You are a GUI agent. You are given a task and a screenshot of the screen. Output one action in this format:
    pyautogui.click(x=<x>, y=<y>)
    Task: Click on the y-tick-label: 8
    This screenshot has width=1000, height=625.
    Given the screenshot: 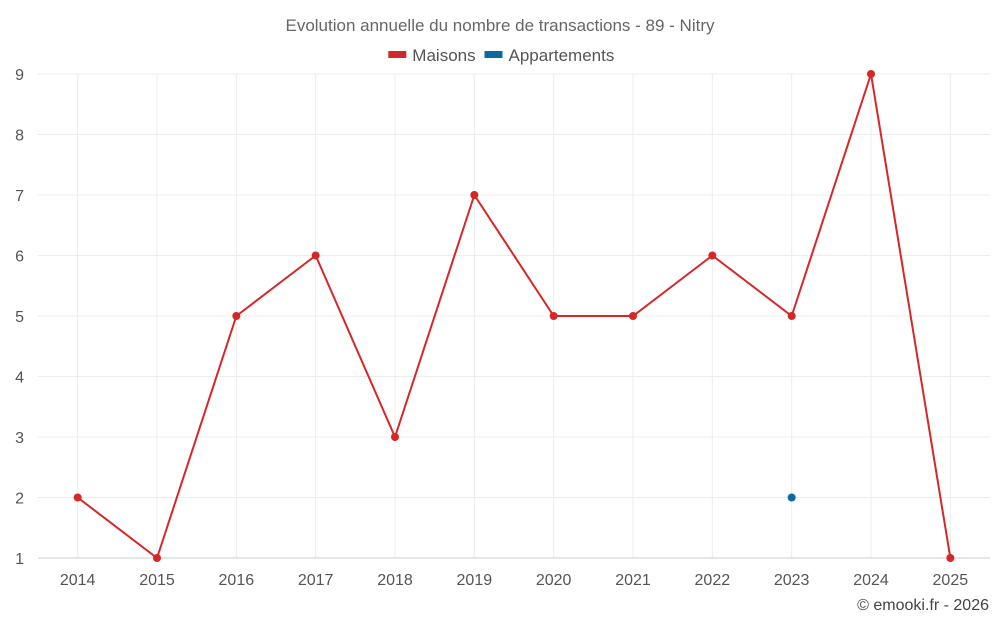 What is the action you would take?
    pyautogui.click(x=19, y=136)
    